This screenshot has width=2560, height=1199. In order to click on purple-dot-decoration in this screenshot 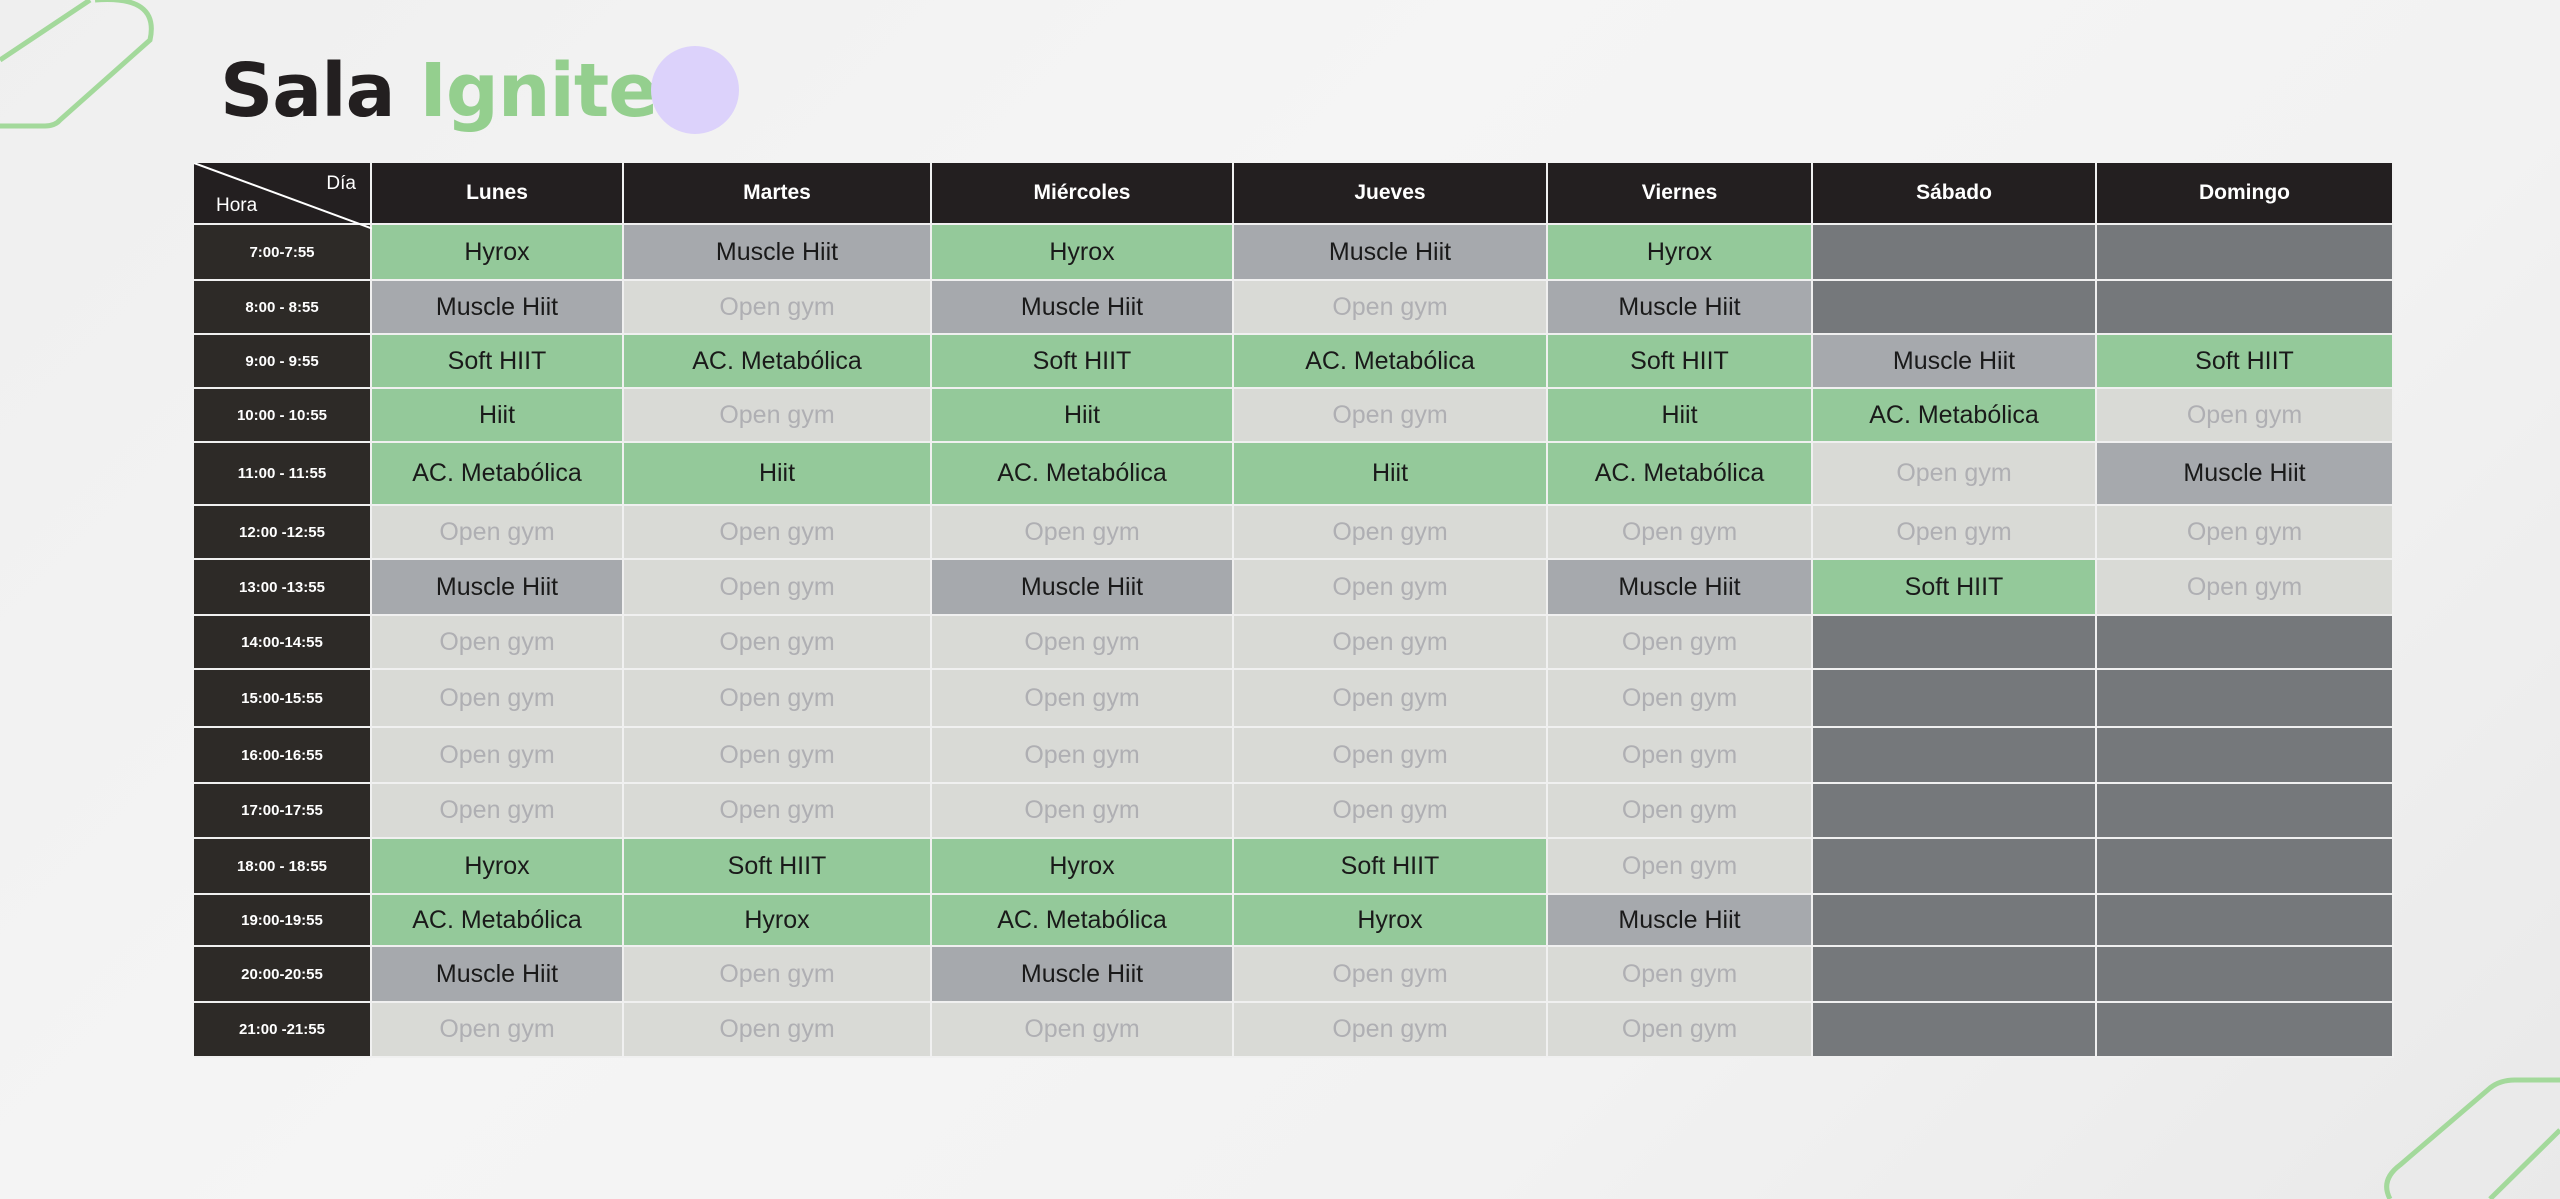, I will do `click(695, 90)`.